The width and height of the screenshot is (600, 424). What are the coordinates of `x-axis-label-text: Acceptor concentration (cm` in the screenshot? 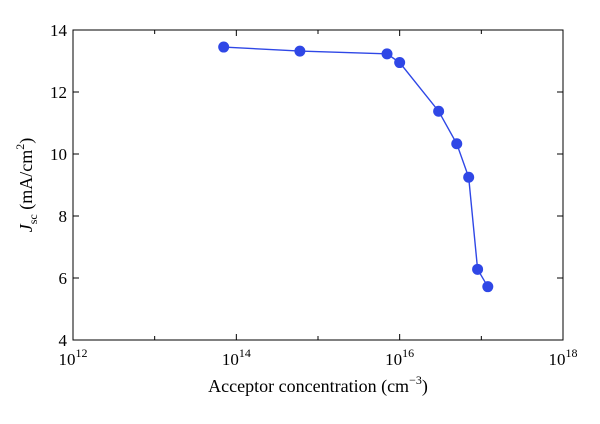 It's located at (308, 386).